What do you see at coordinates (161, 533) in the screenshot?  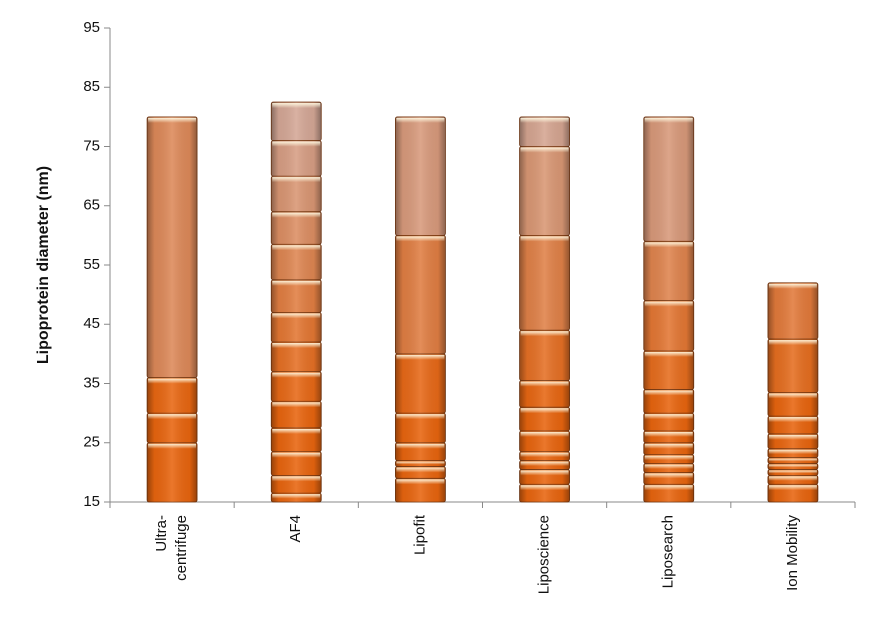 I see `x-tick-label: Ultra-` at bounding box center [161, 533].